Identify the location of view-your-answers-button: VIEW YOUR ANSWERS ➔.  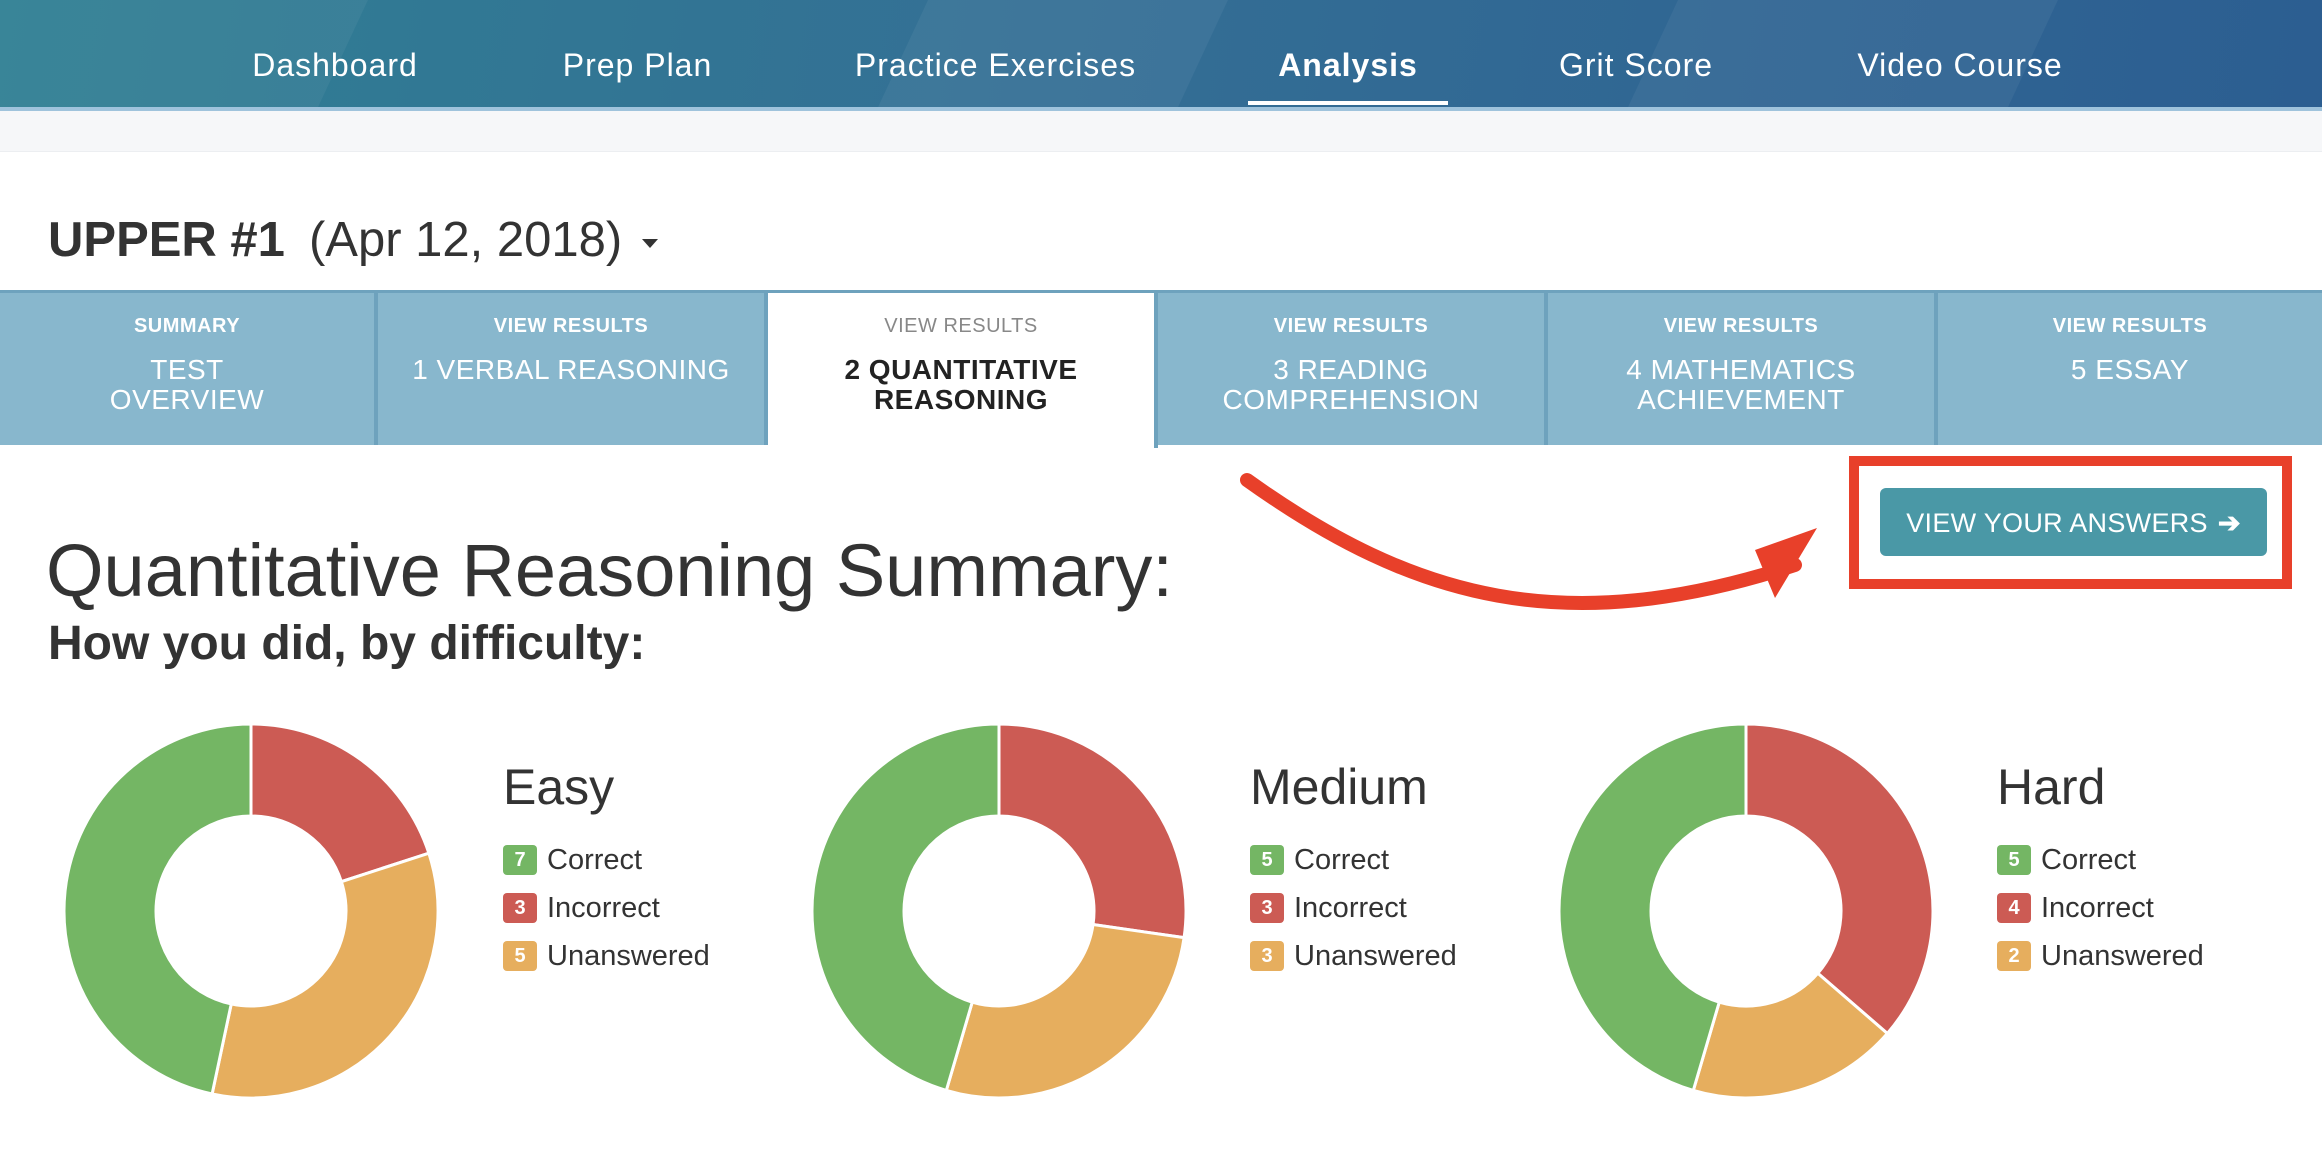
(2073, 522).